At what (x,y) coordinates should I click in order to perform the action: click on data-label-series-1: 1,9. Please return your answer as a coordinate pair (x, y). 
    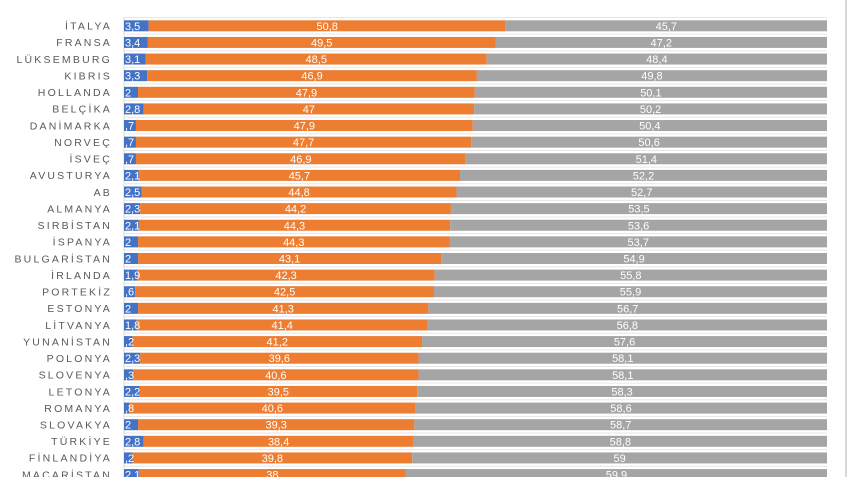
    Looking at the image, I should click on (132, 276).